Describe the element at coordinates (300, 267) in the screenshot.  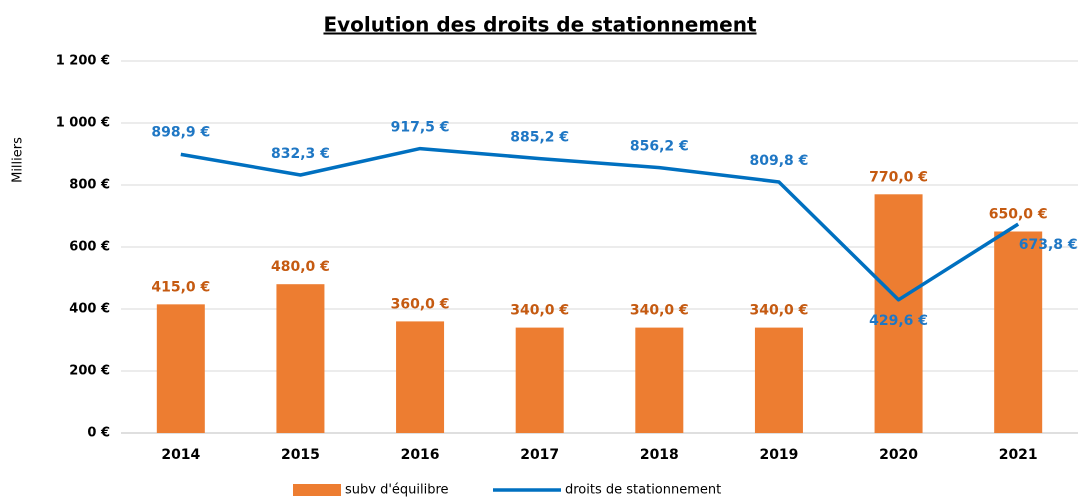
I see `bar-value-label: 480,0 €` at that location.